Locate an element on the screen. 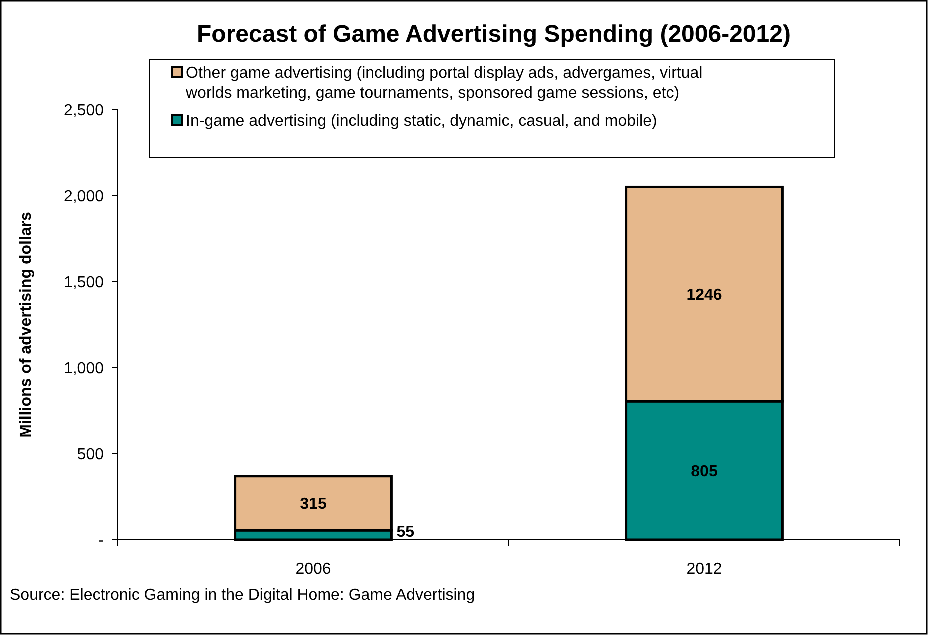  y-tick-label: - is located at coordinates (101, 541).